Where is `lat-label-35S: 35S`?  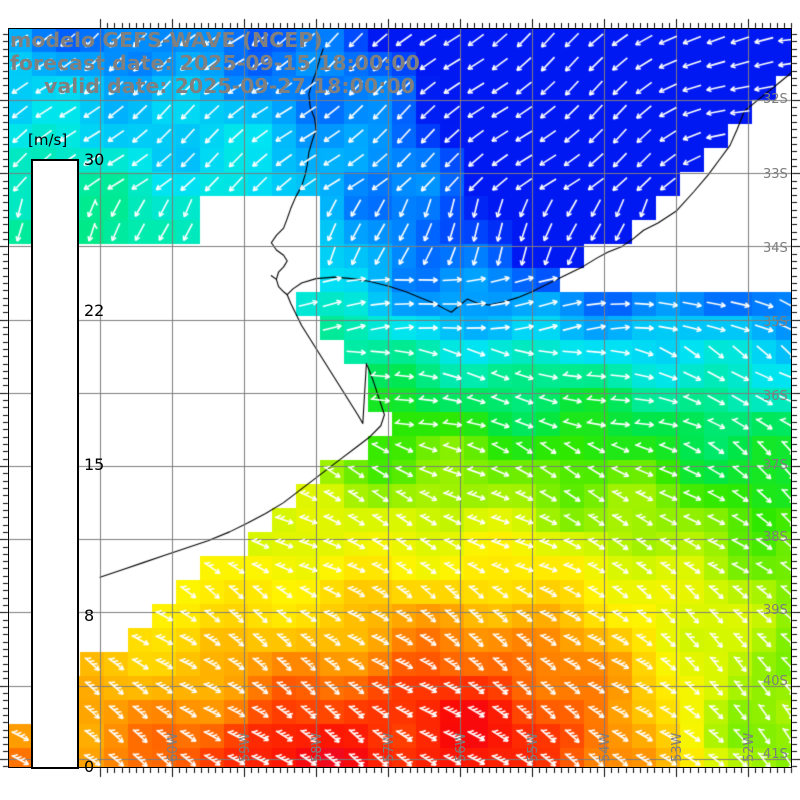
lat-label-35S: 35S is located at coordinates (775, 322).